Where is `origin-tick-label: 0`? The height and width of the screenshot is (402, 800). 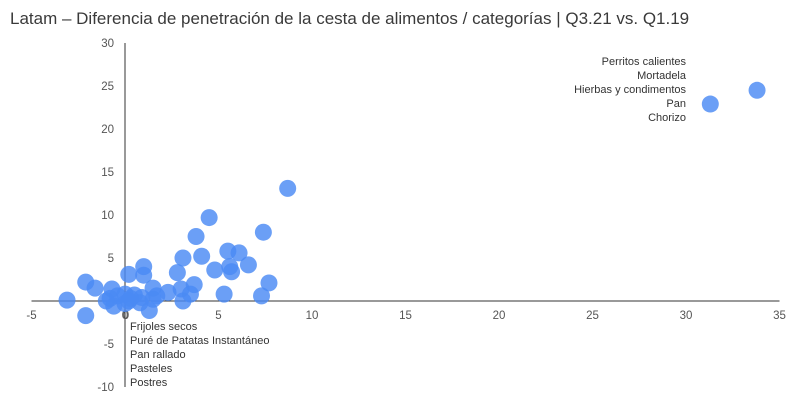
origin-tick-label: 0 is located at coordinates (126, 316).